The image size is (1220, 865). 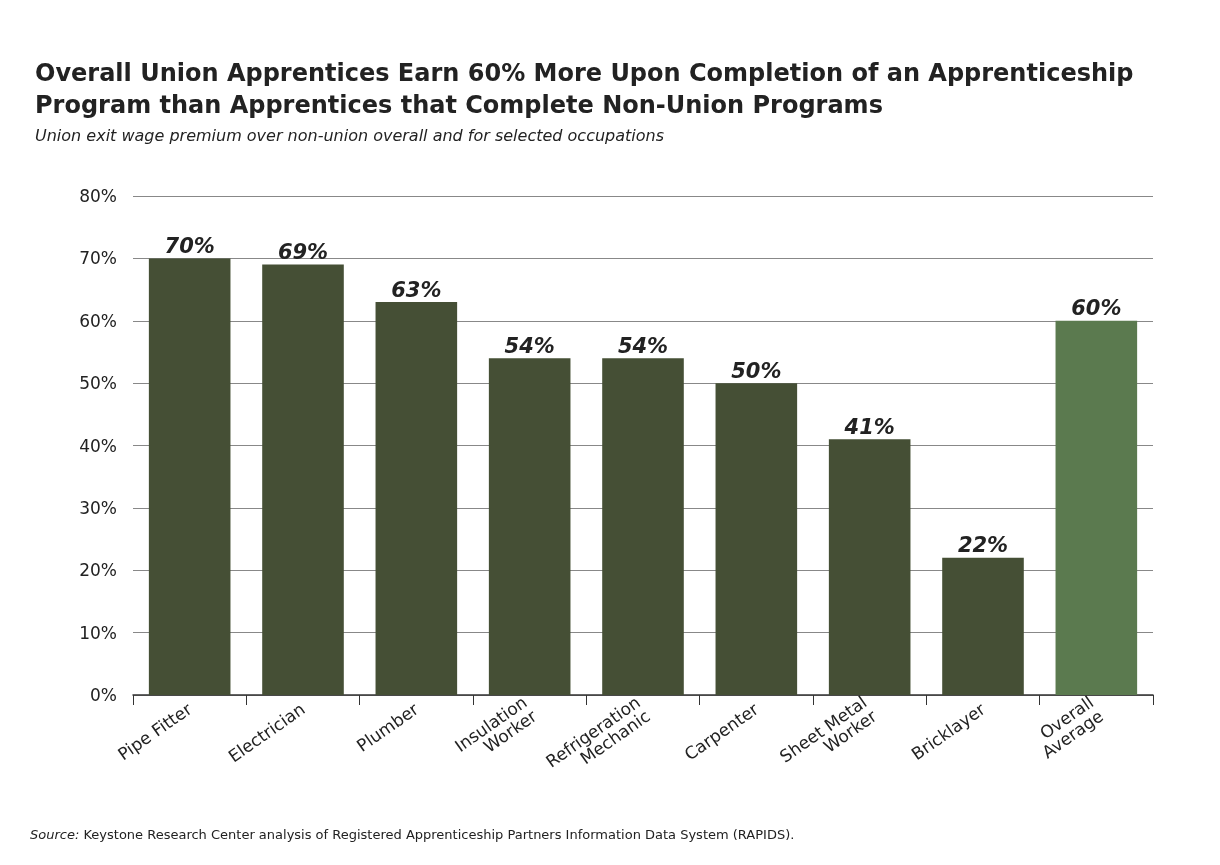 I want to click on data-label: 22%, so click(x=983, y=545).